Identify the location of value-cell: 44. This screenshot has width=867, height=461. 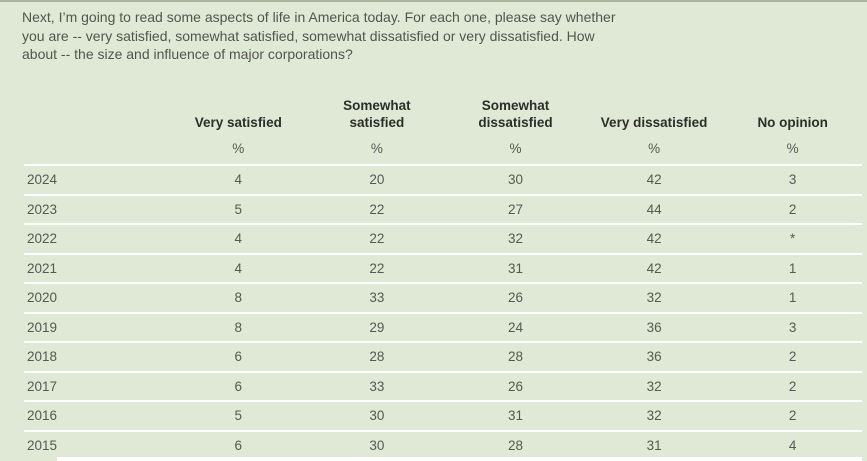
(654, 209).